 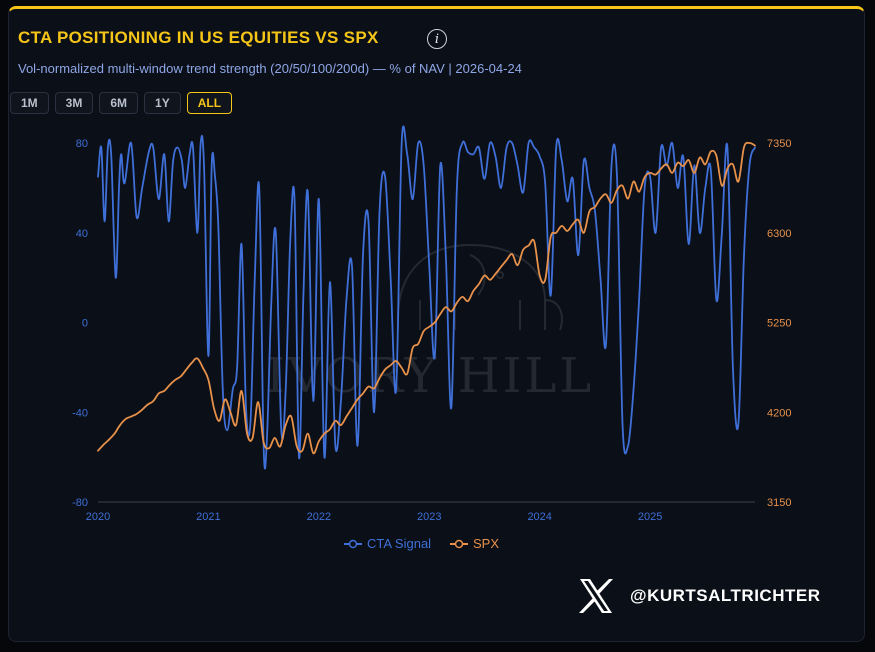 What do you see at coordinates (374, 517) in the screenshot?
I see `x-tick-labels: 2020 2021 2022 2023 2024 2025` at bounding box center [374, 517].